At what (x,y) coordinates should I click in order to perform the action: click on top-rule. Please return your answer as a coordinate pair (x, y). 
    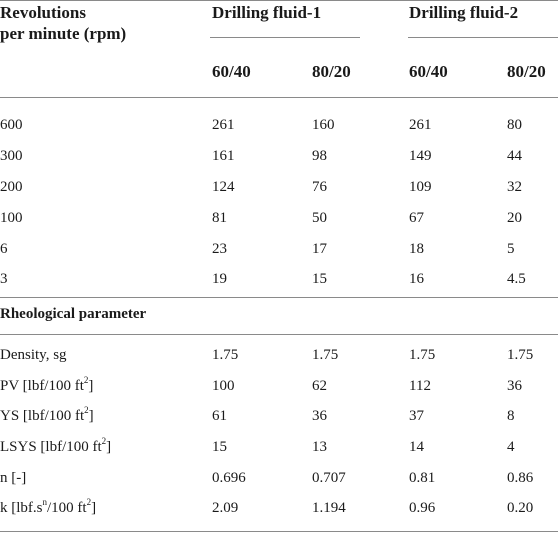
    Looking at the image, I should click on (279, 0).